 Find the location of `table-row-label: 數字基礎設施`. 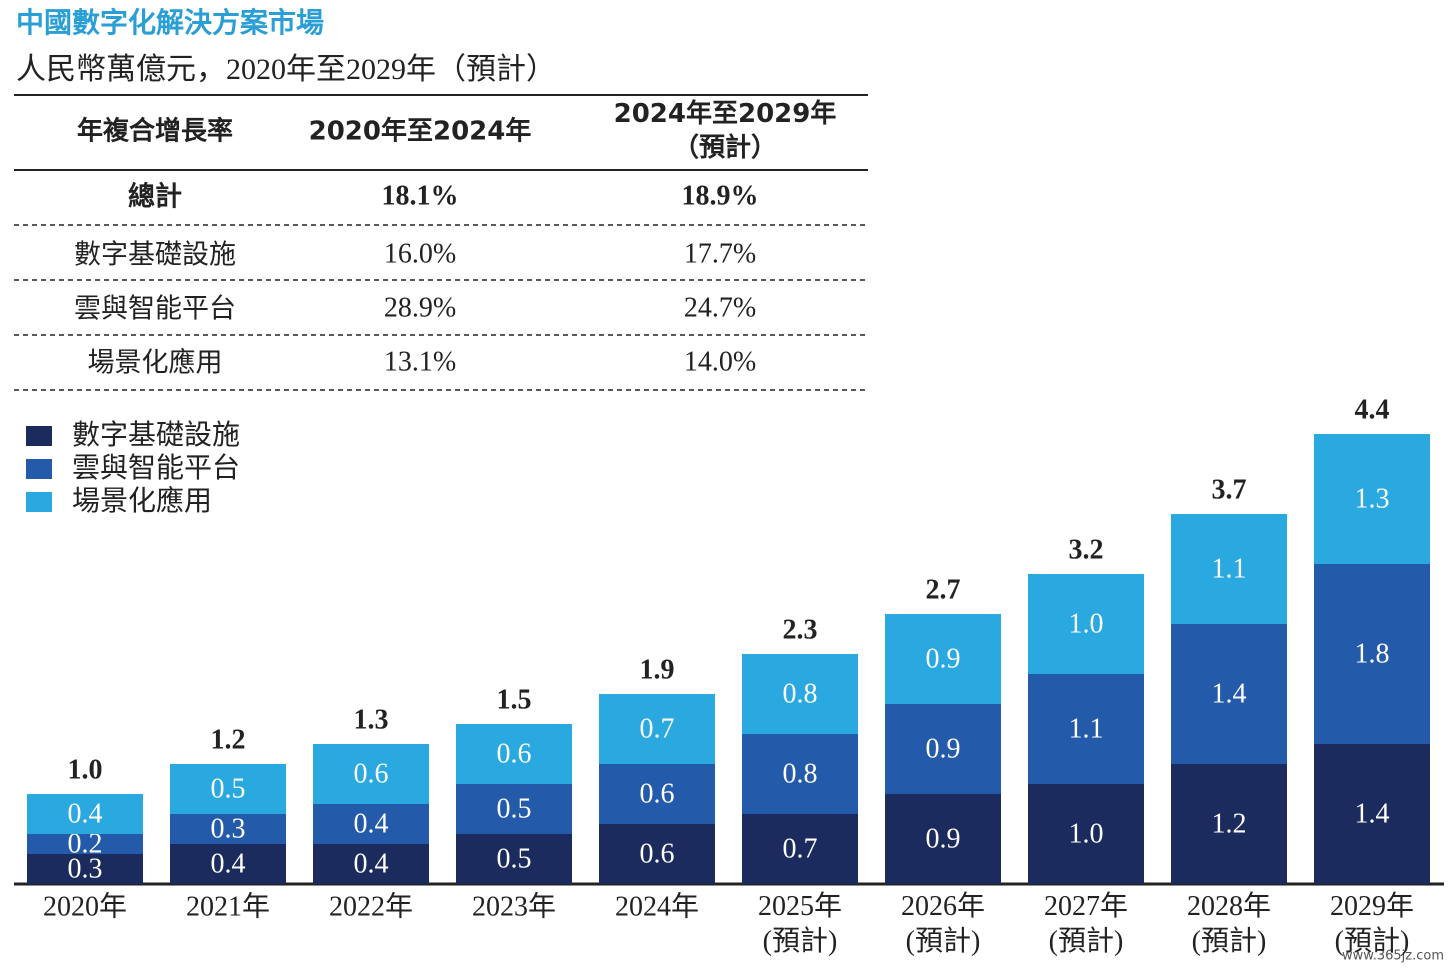

table-row-label: 數字基礎設施 is located at coordinates (155, 255).